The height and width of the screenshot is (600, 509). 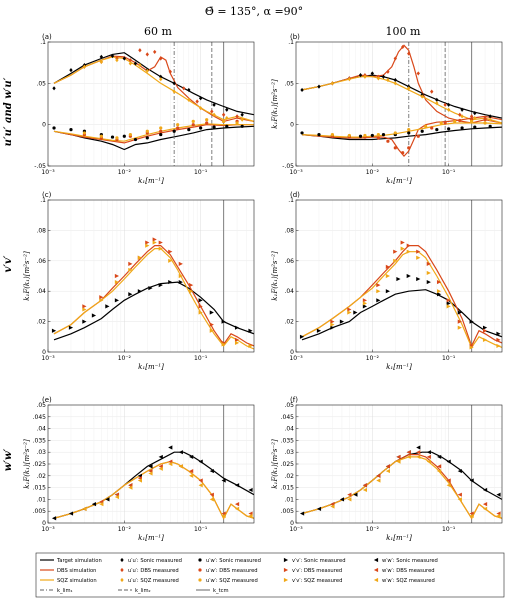 I want to click on y-tick-label: .025, so click(x=288, y=464).